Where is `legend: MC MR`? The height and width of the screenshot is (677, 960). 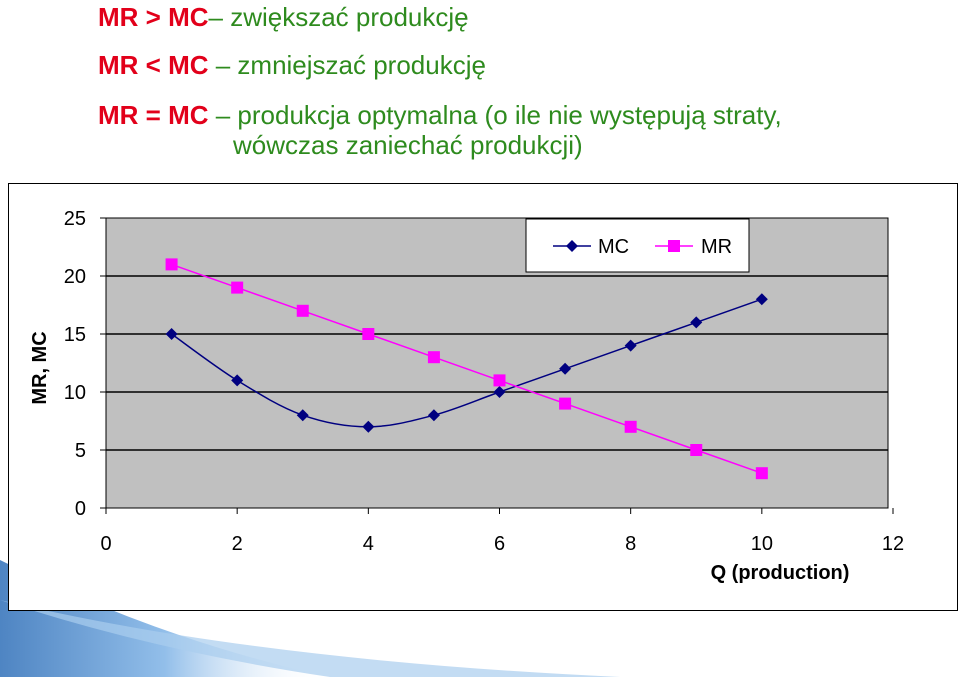
legend: MC MR is located at coordinates (637, 245).